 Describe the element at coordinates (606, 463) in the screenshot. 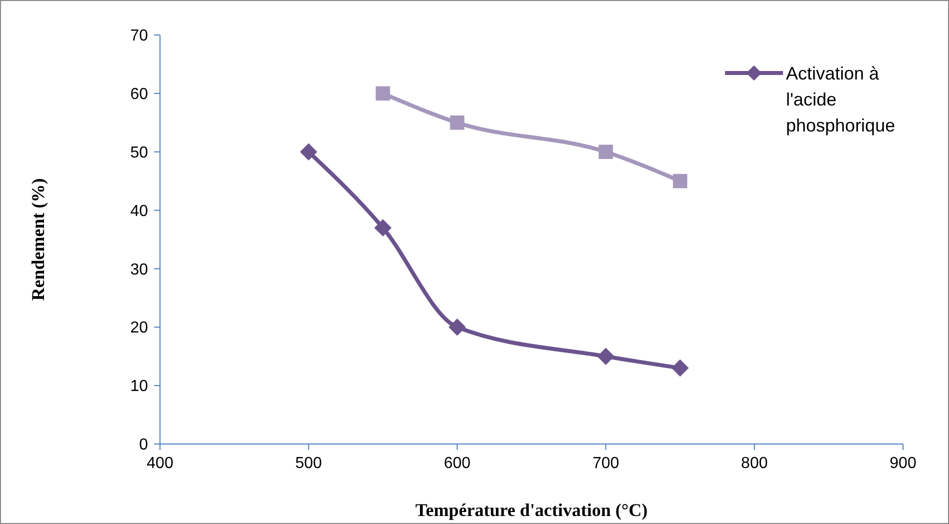

I see `x-tick-label: 700` at that location.